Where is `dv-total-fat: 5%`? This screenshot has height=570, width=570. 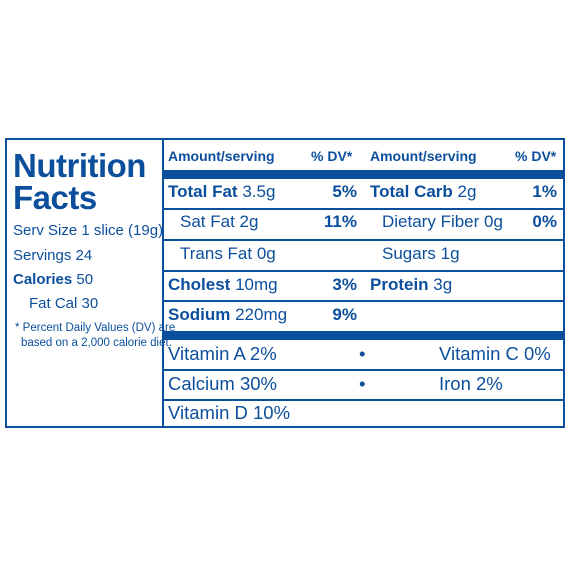 dv-total-fat: 5% is located at coordinates (344, 191).